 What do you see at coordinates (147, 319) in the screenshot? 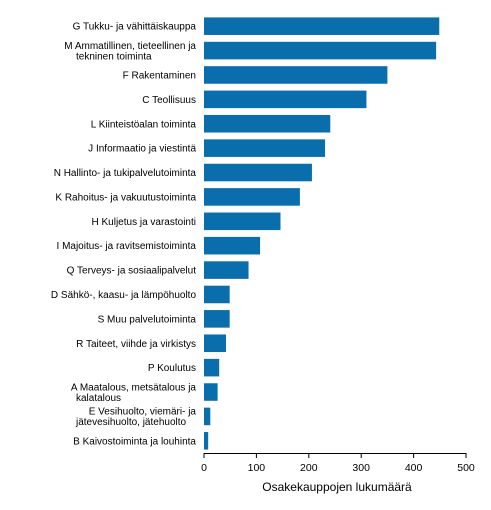
I see `category-label: S Muu palvelutoiminta` at bounding box center [147, 319].